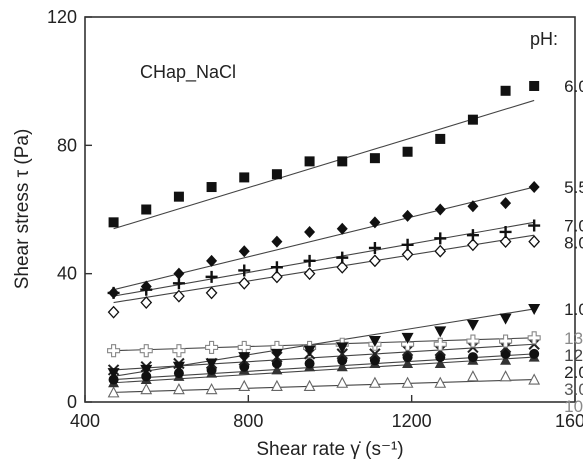 This screenshot has width=583, height=465. What do you see at coordinates (573, 187) in the screenshot?
I see `series-label: 5.5` at bounding box center [573, 187].